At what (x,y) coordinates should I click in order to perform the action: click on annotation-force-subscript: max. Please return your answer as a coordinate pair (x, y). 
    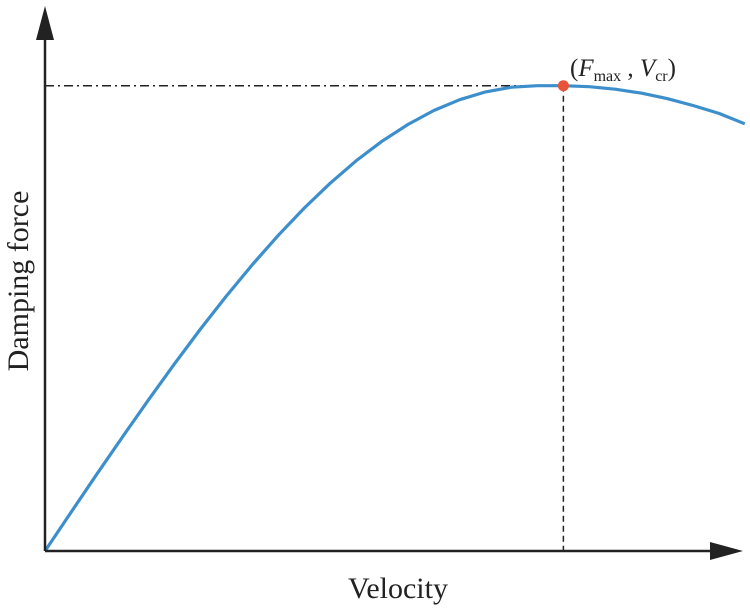
    Looking at the image, I should click on (608, 76).